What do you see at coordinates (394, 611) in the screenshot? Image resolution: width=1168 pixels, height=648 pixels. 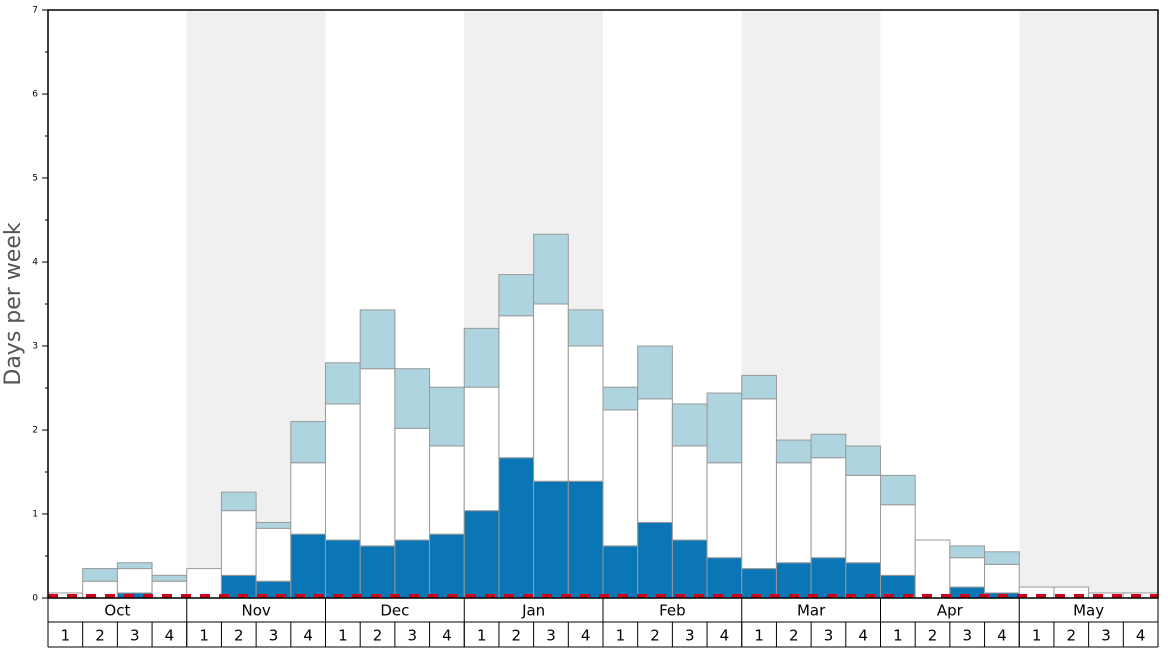 I see `month-label: Dec` at bounding box center [394, 611].